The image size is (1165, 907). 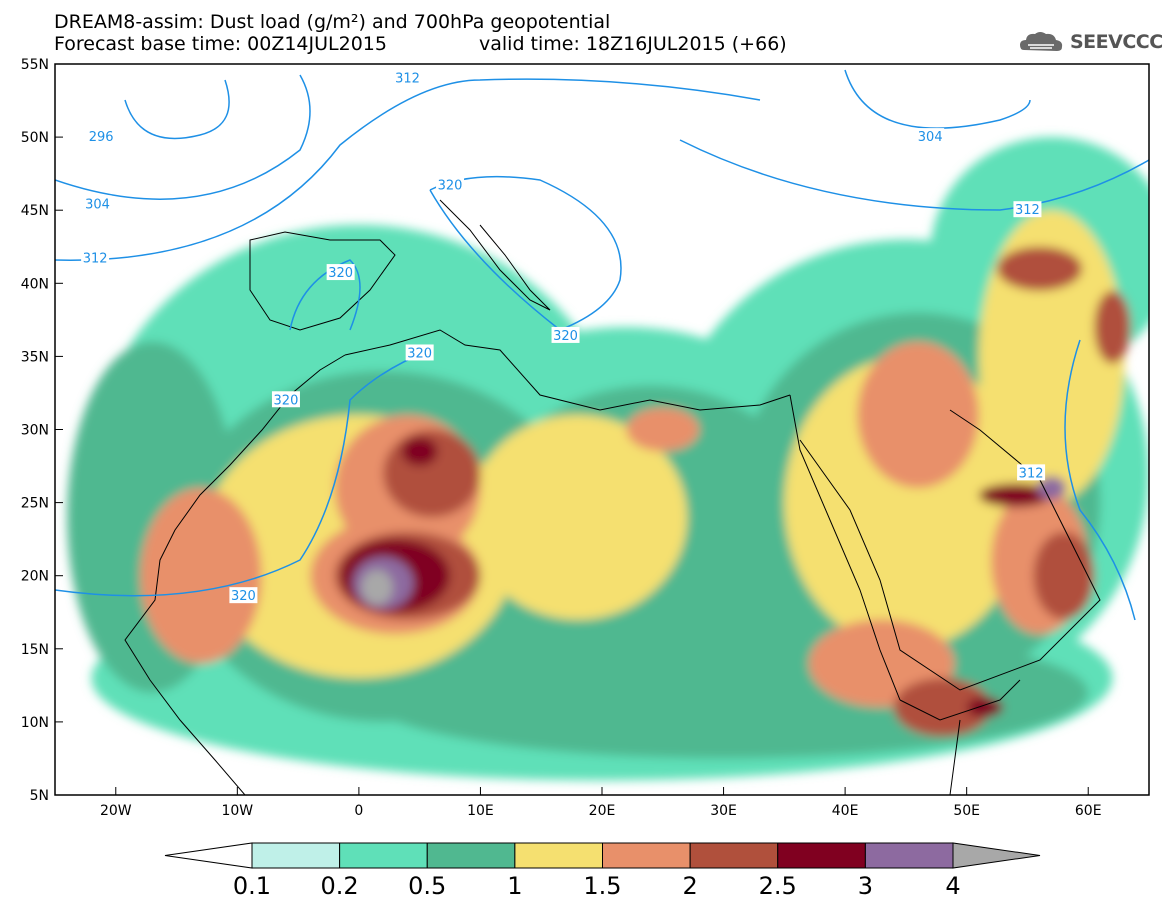 I want to click on lon-label: 10E, so click(x=480, y=811).